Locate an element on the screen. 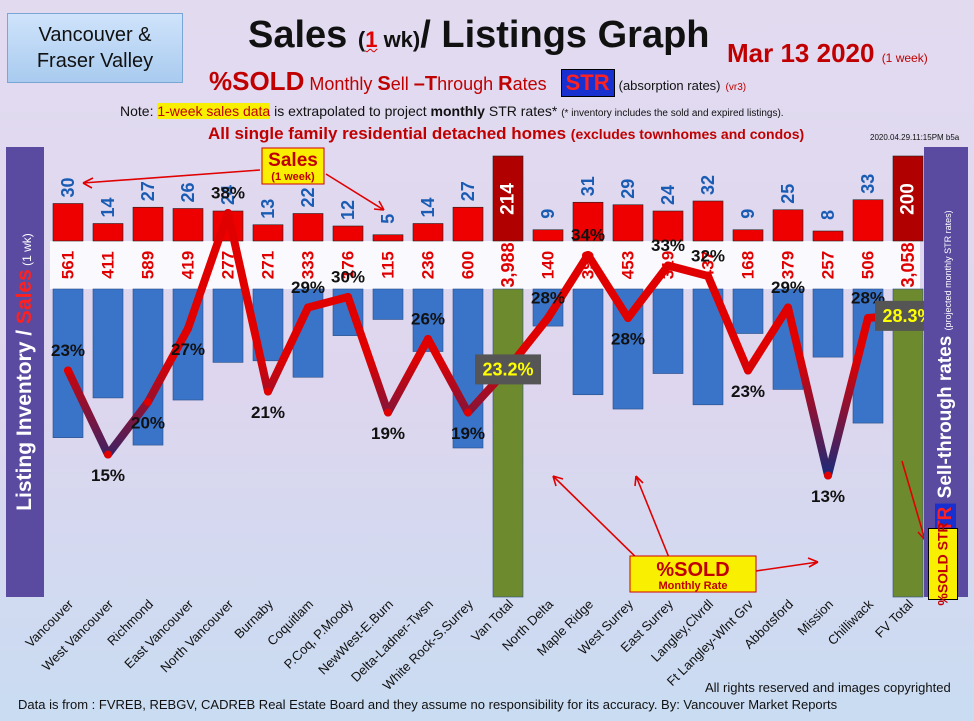  inventory-label-strip is located at coordinates (485, 265).